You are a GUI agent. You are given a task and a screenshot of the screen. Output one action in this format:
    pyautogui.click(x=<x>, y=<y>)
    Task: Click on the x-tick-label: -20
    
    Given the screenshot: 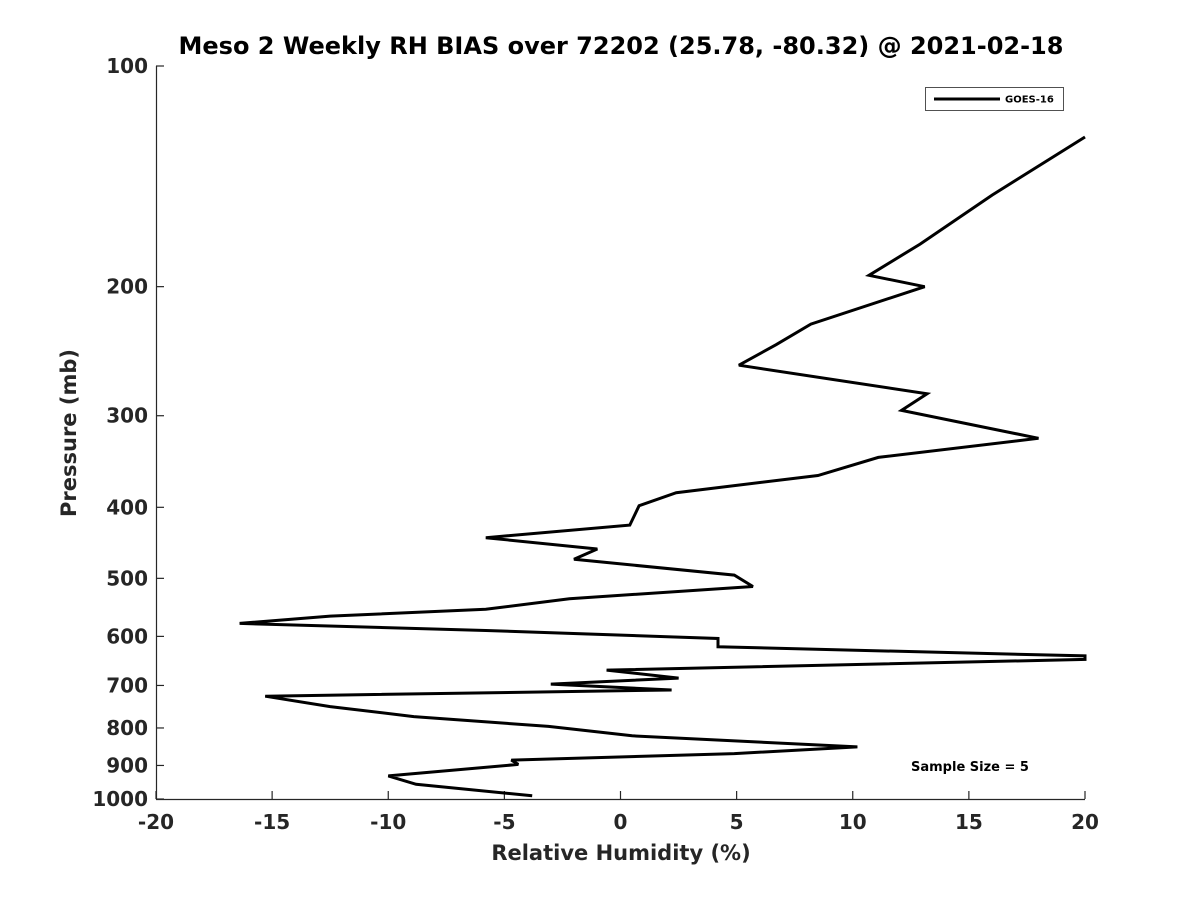 What is the action you would take?
    pyautogui.click(x=156, y=822)
    